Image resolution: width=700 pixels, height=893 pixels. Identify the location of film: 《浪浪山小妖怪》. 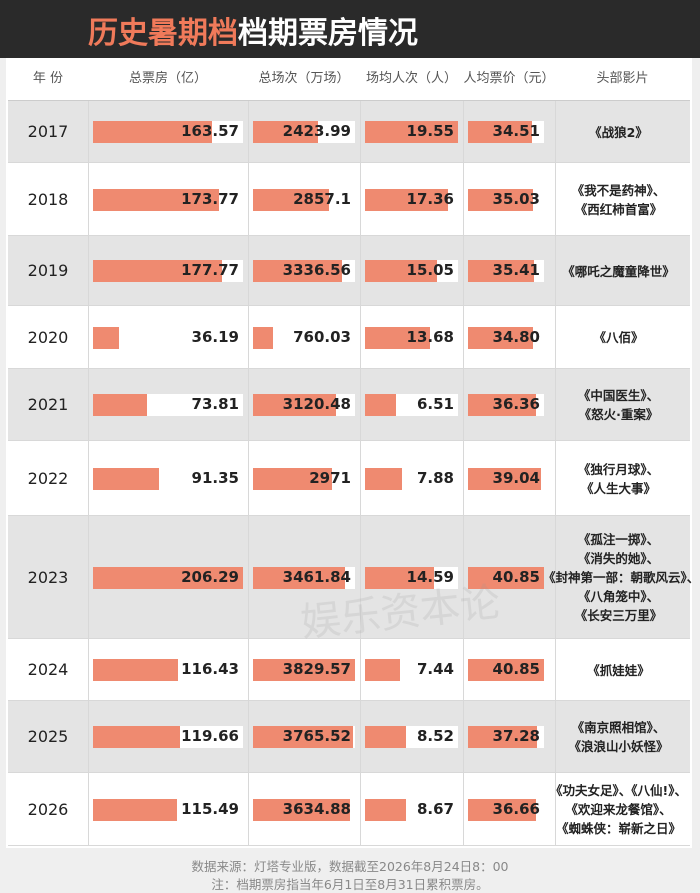
(618, 746).